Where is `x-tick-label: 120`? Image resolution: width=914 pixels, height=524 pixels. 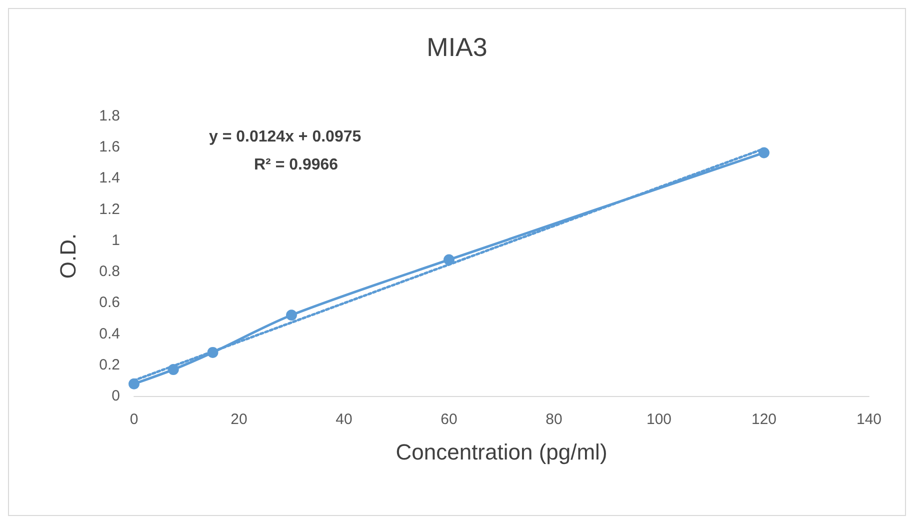 x-tick-label: 120 is located at coordinates (764, 419).